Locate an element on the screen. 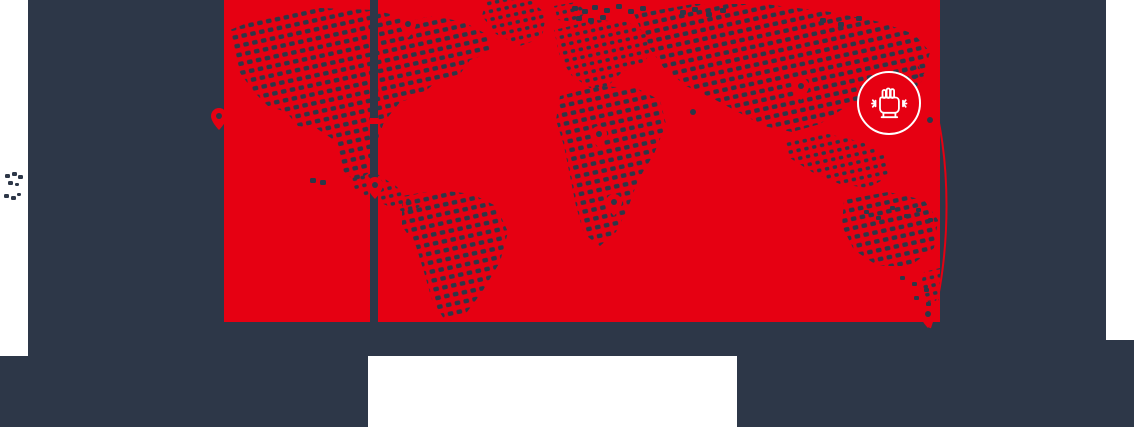 The height and width of the screenshot is (427, 1134). vertical-divider-stripe is located at coordinates (374, 161).